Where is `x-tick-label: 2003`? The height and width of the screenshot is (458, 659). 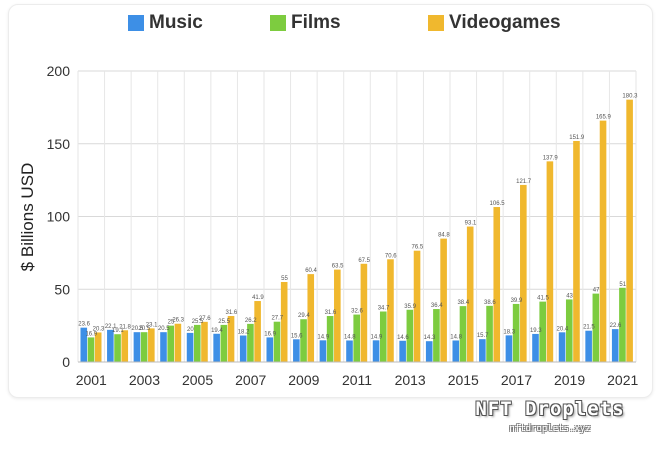
x-tick-label: 2003 is located at coordinates (144, 380).